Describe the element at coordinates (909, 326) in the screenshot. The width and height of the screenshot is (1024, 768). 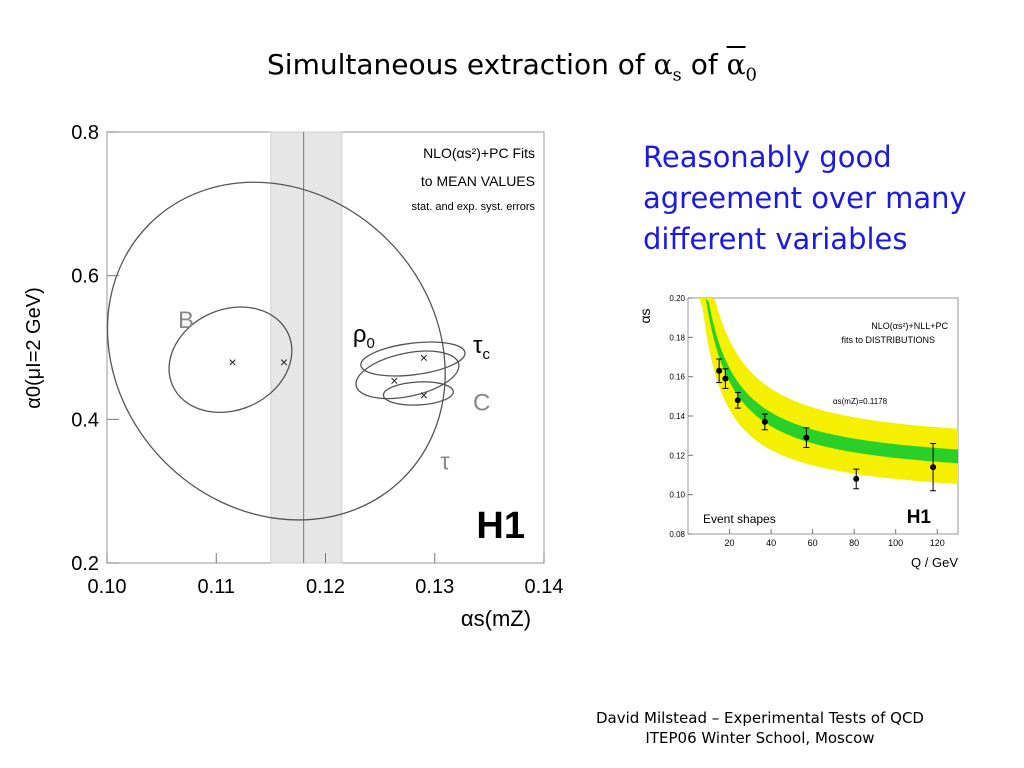
I see `right-legend-line1: NLO(αs²)+NLL+PC` at that location.